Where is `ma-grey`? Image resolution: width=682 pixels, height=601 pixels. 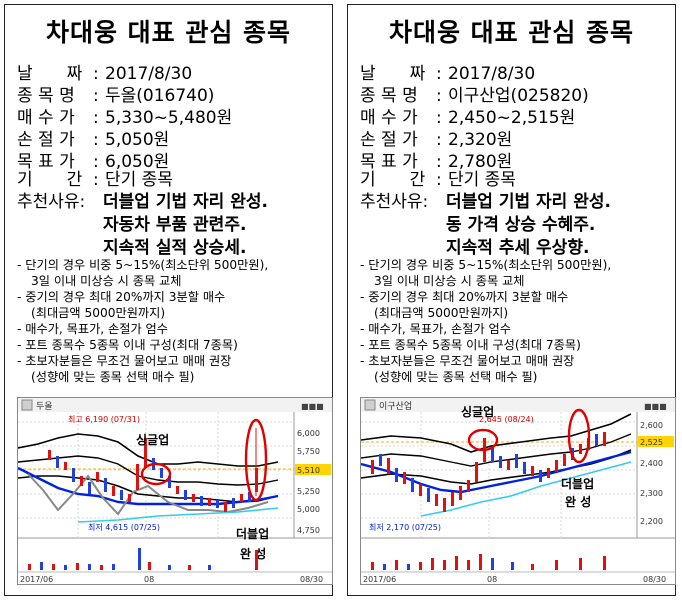
ma-grey is located at coordinates (148, 494).